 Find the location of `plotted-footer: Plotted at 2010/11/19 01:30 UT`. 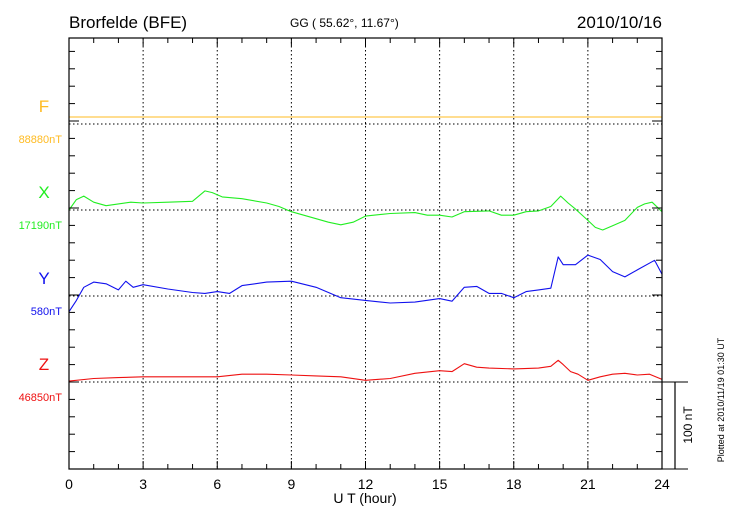

plotted-footer: Plotted at 2010/11/19 01:30 UT is located at coordinates (721, 399).